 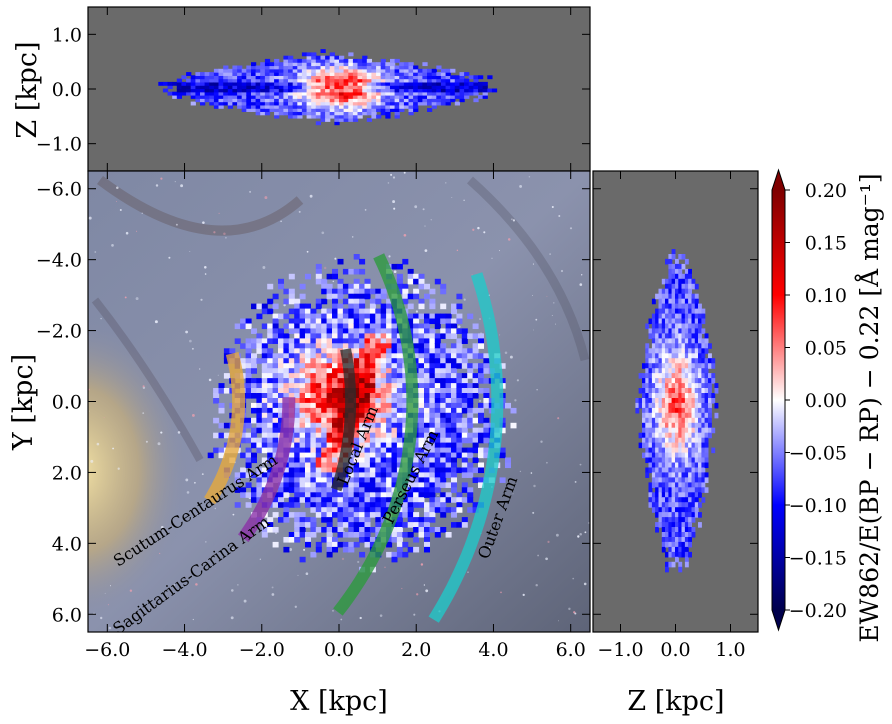 I want to click on colorbar-tick-label: −0.10, so click(x=818, y=506).